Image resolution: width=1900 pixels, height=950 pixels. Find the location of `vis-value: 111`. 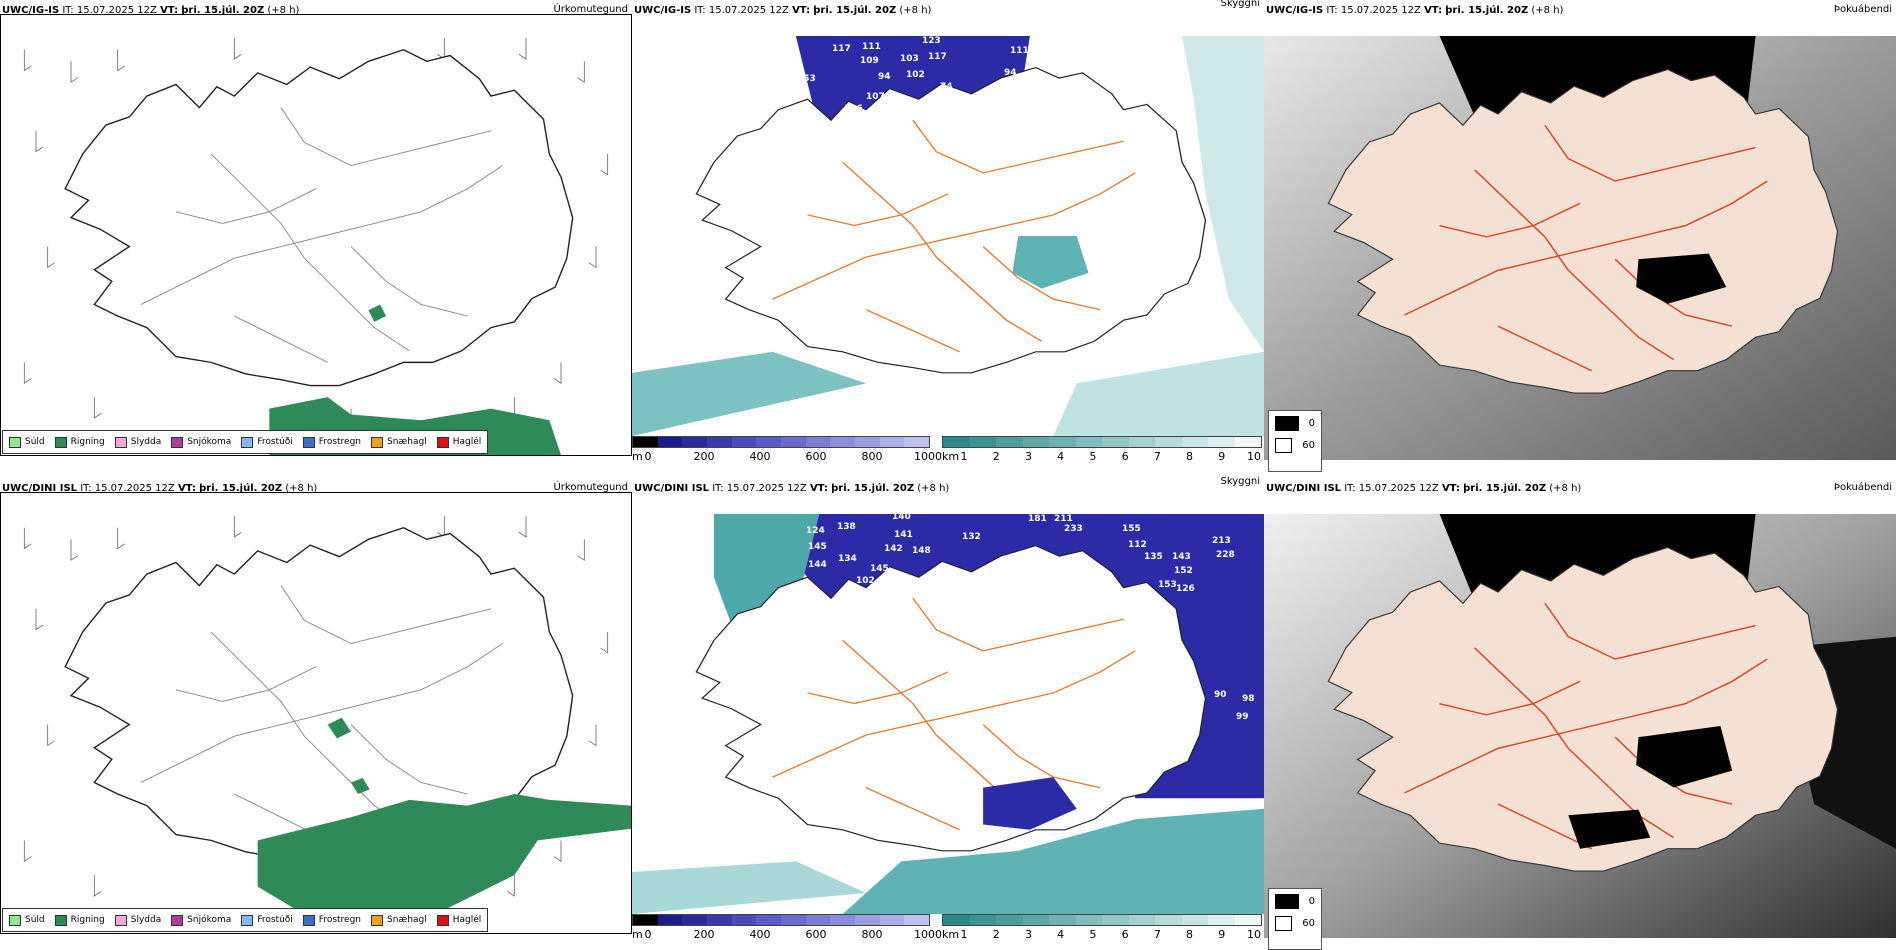

vis-value: 111 is located at coordinates (871, 47).